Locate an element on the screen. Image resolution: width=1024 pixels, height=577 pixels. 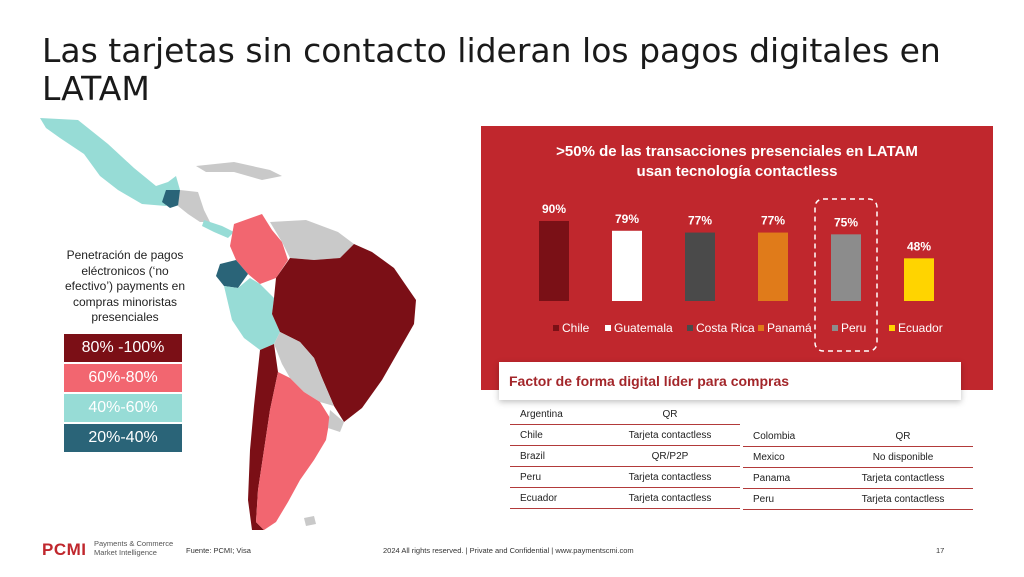
bar-panam is located at coordinates (773, 266).